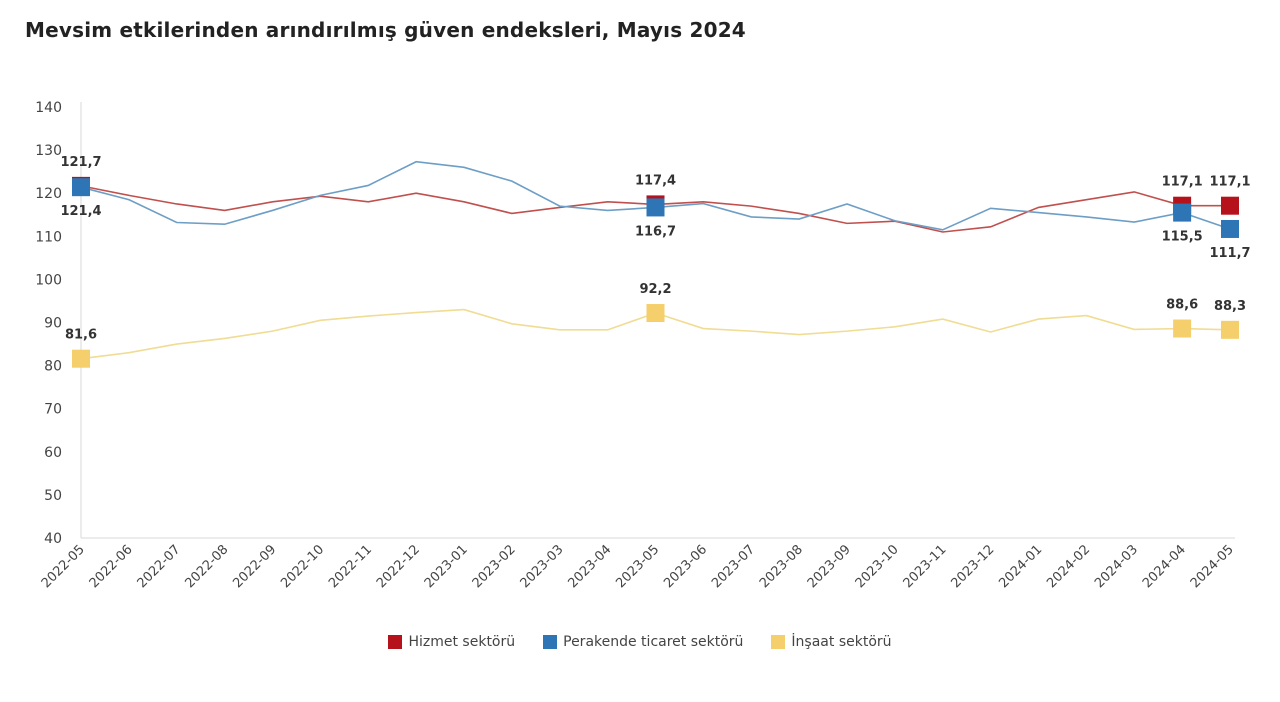 Image resolution: width=1280 pixels, height=702 pixels. What do you see at coordinates (462, 642) in the screenshot?
I see `legend-label: Hizmet sektörü` at bounding box center [462, 642].